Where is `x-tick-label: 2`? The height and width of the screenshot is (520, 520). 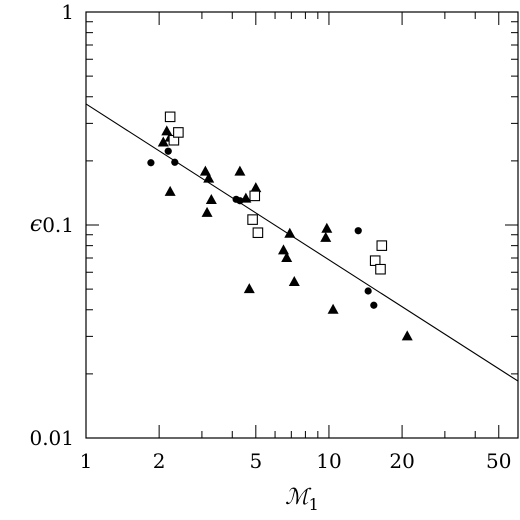
x-tick-label: 2 is located at coordinates (159, 461).